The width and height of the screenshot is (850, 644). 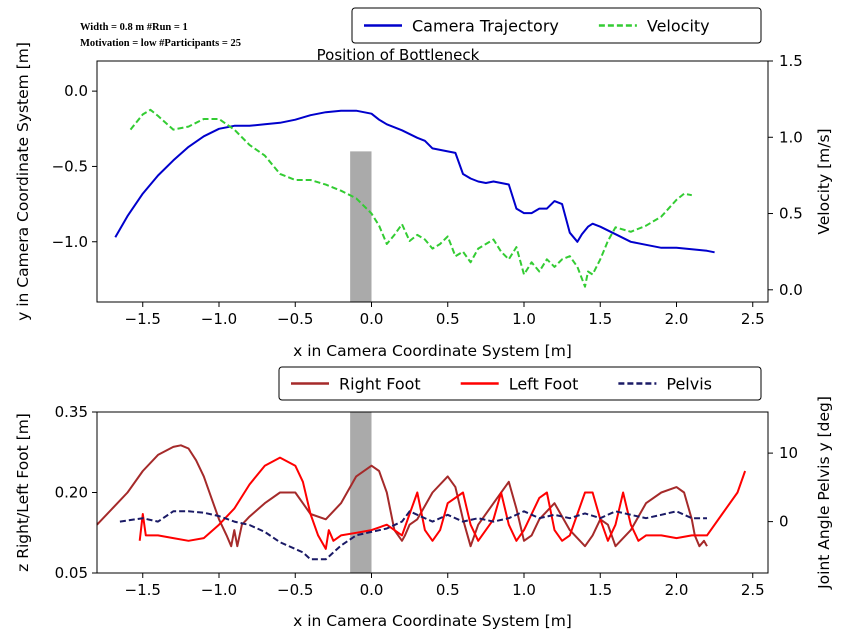 I want to click on chart1-legend-label: Velocity, so click(x=678, y=26).